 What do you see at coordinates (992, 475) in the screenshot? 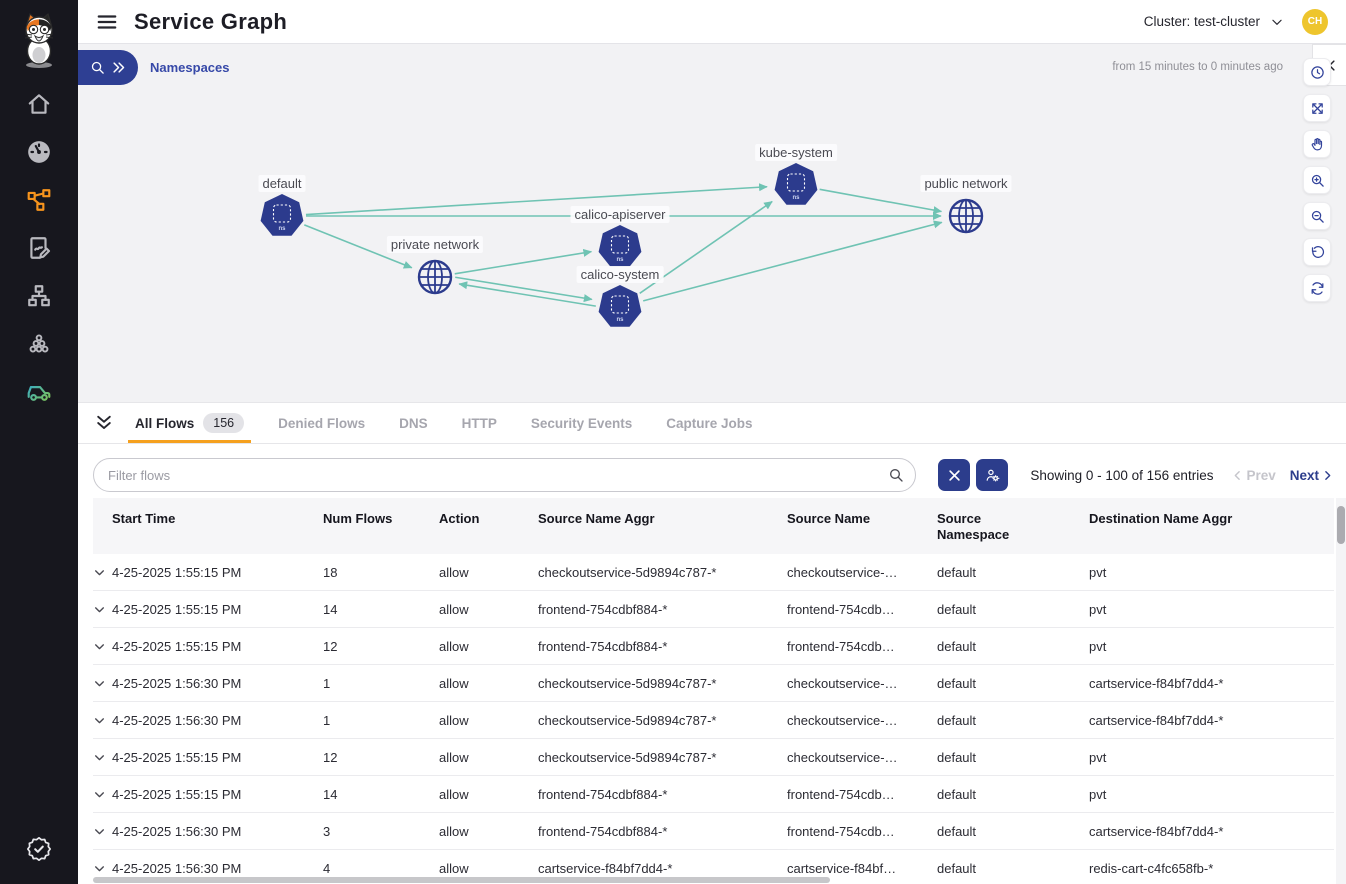
I see `customize-columns-button` at bounding box center [992, 475].